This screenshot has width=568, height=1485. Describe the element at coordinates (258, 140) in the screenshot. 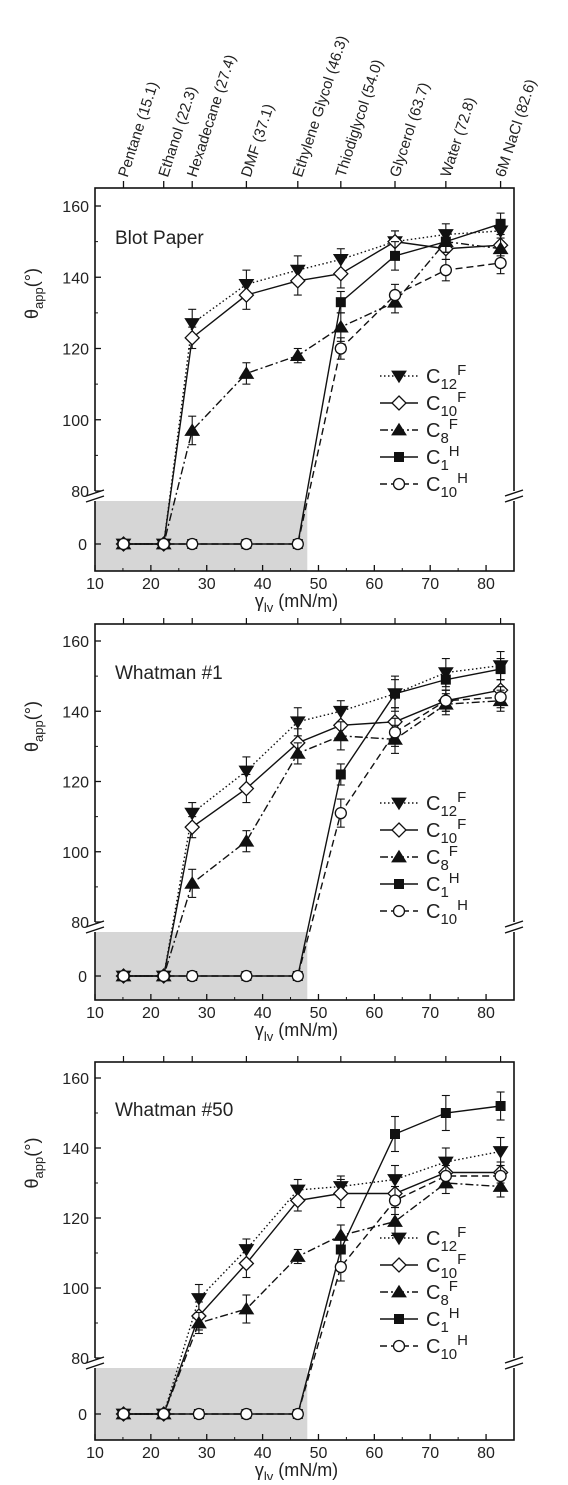

I see `liquid-label: DMF (37.1)` at that location.